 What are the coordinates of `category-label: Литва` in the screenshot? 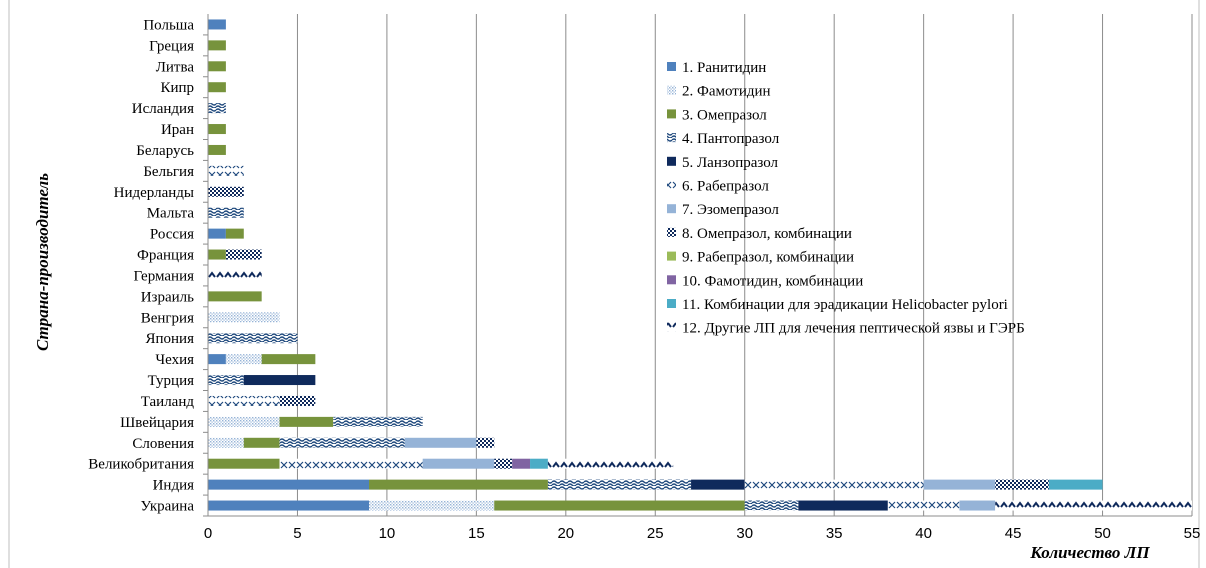 It's located at (175, 67).